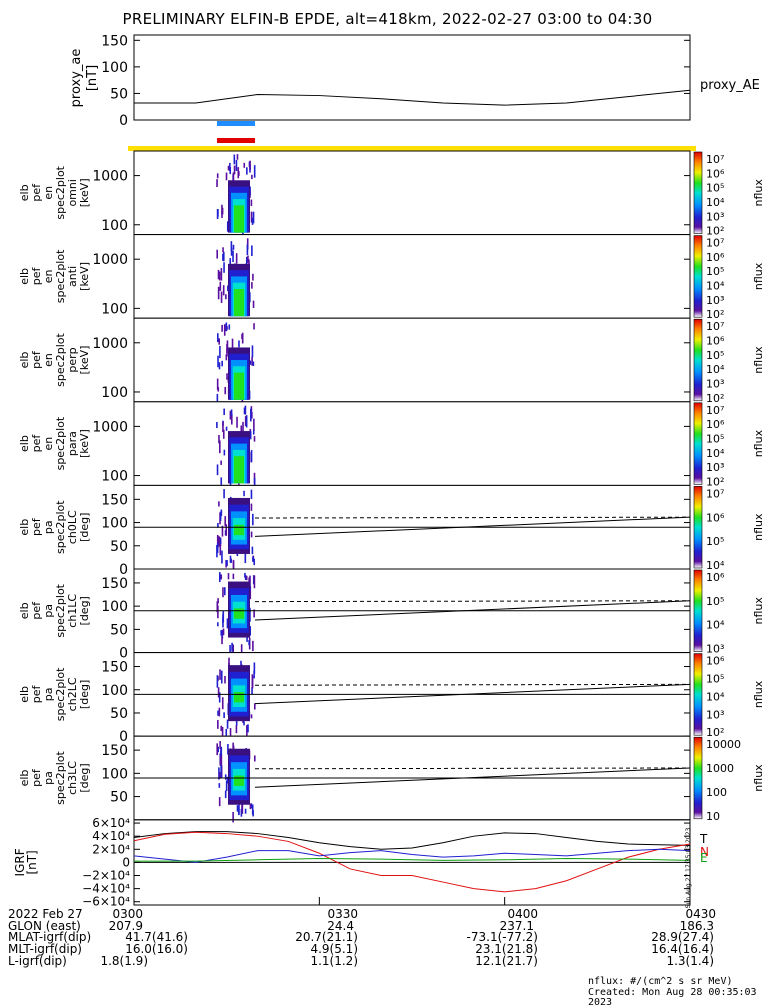 This screenshot has height=1008, width=775. What do you see at coordinates (84, 192) in the screenshot?
I see `spectrogram-ylabel: [keV]` at bounding box center [84, 192].